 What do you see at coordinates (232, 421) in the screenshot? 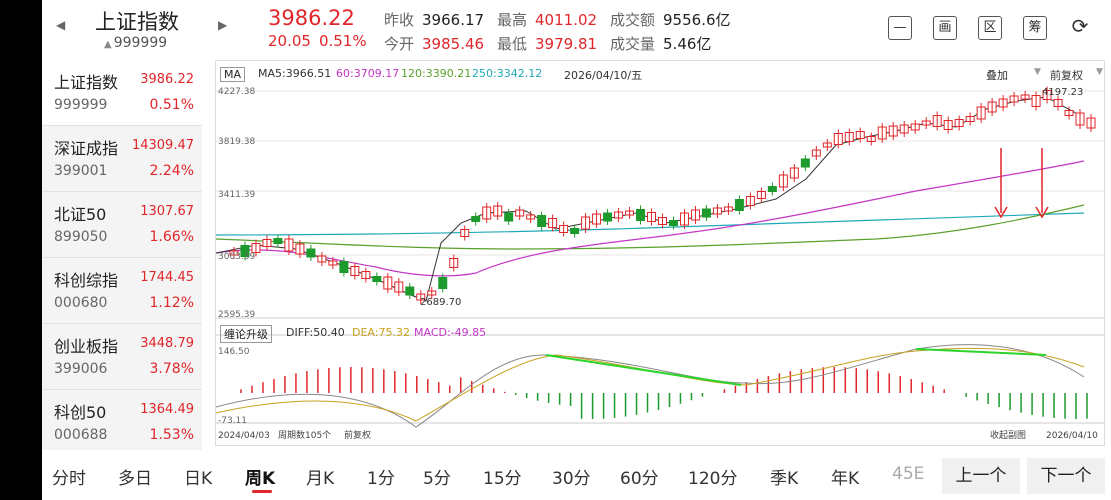
I see `macd-bottom-label: -73.11` at bounding box center [232, 421].